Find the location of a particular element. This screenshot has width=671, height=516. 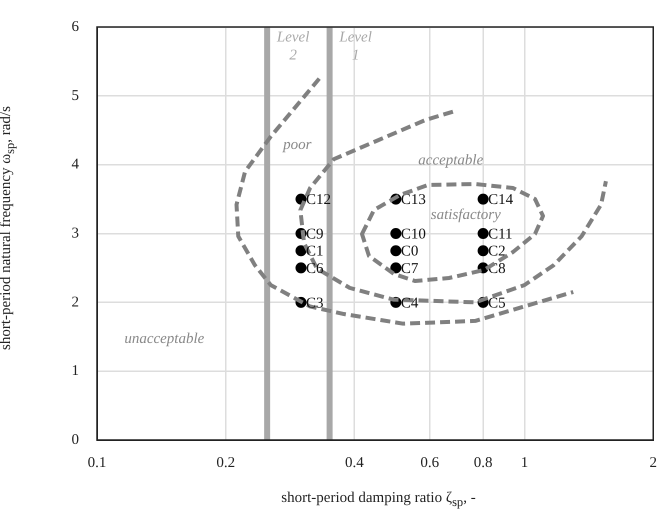

ref-line-label: Level 1 is located at coordinates (355, 46).